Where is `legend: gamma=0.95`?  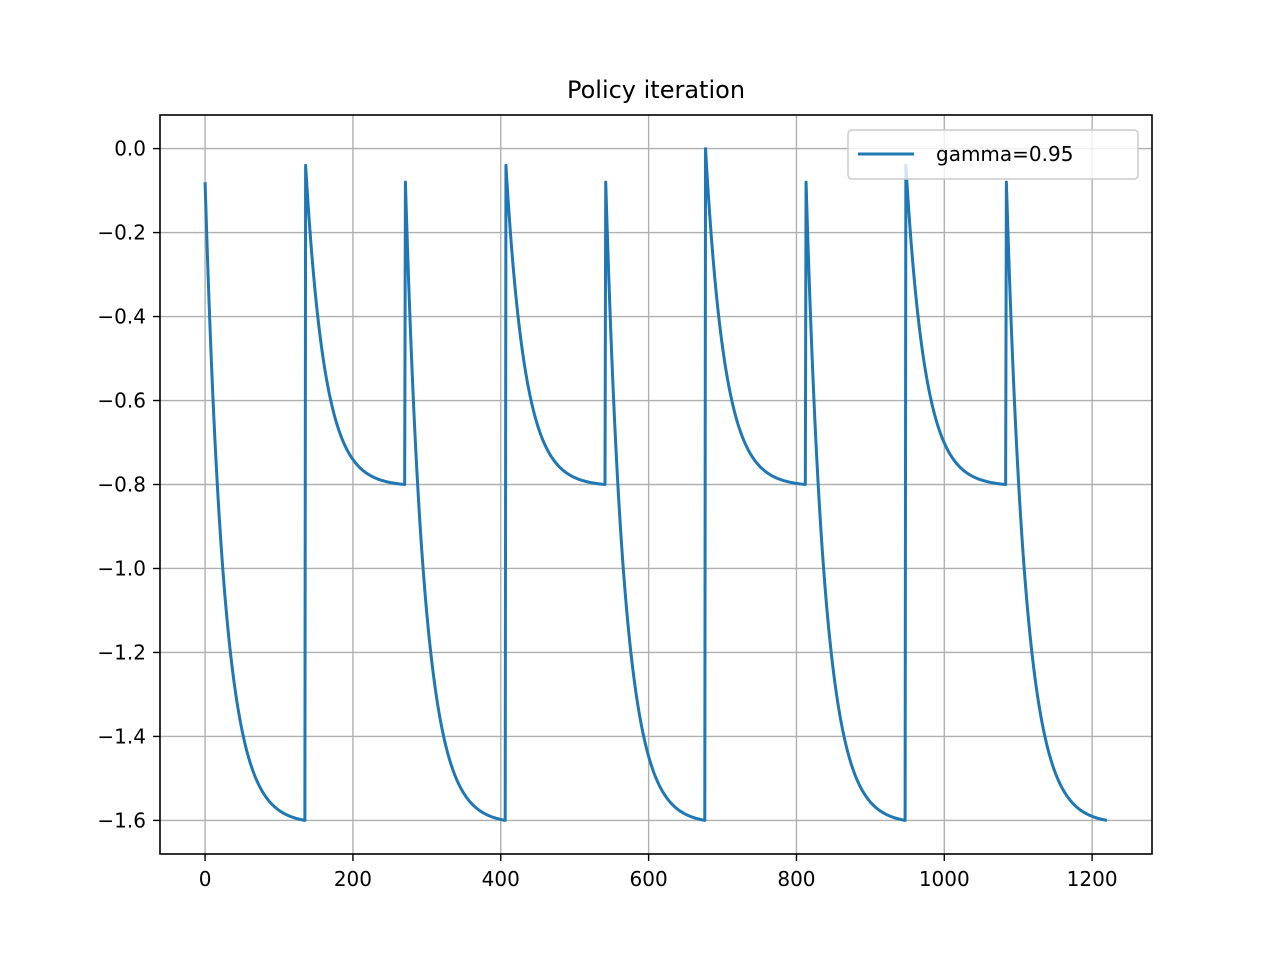 legend: gamma=0.95 is located at coordinates (993, 154).